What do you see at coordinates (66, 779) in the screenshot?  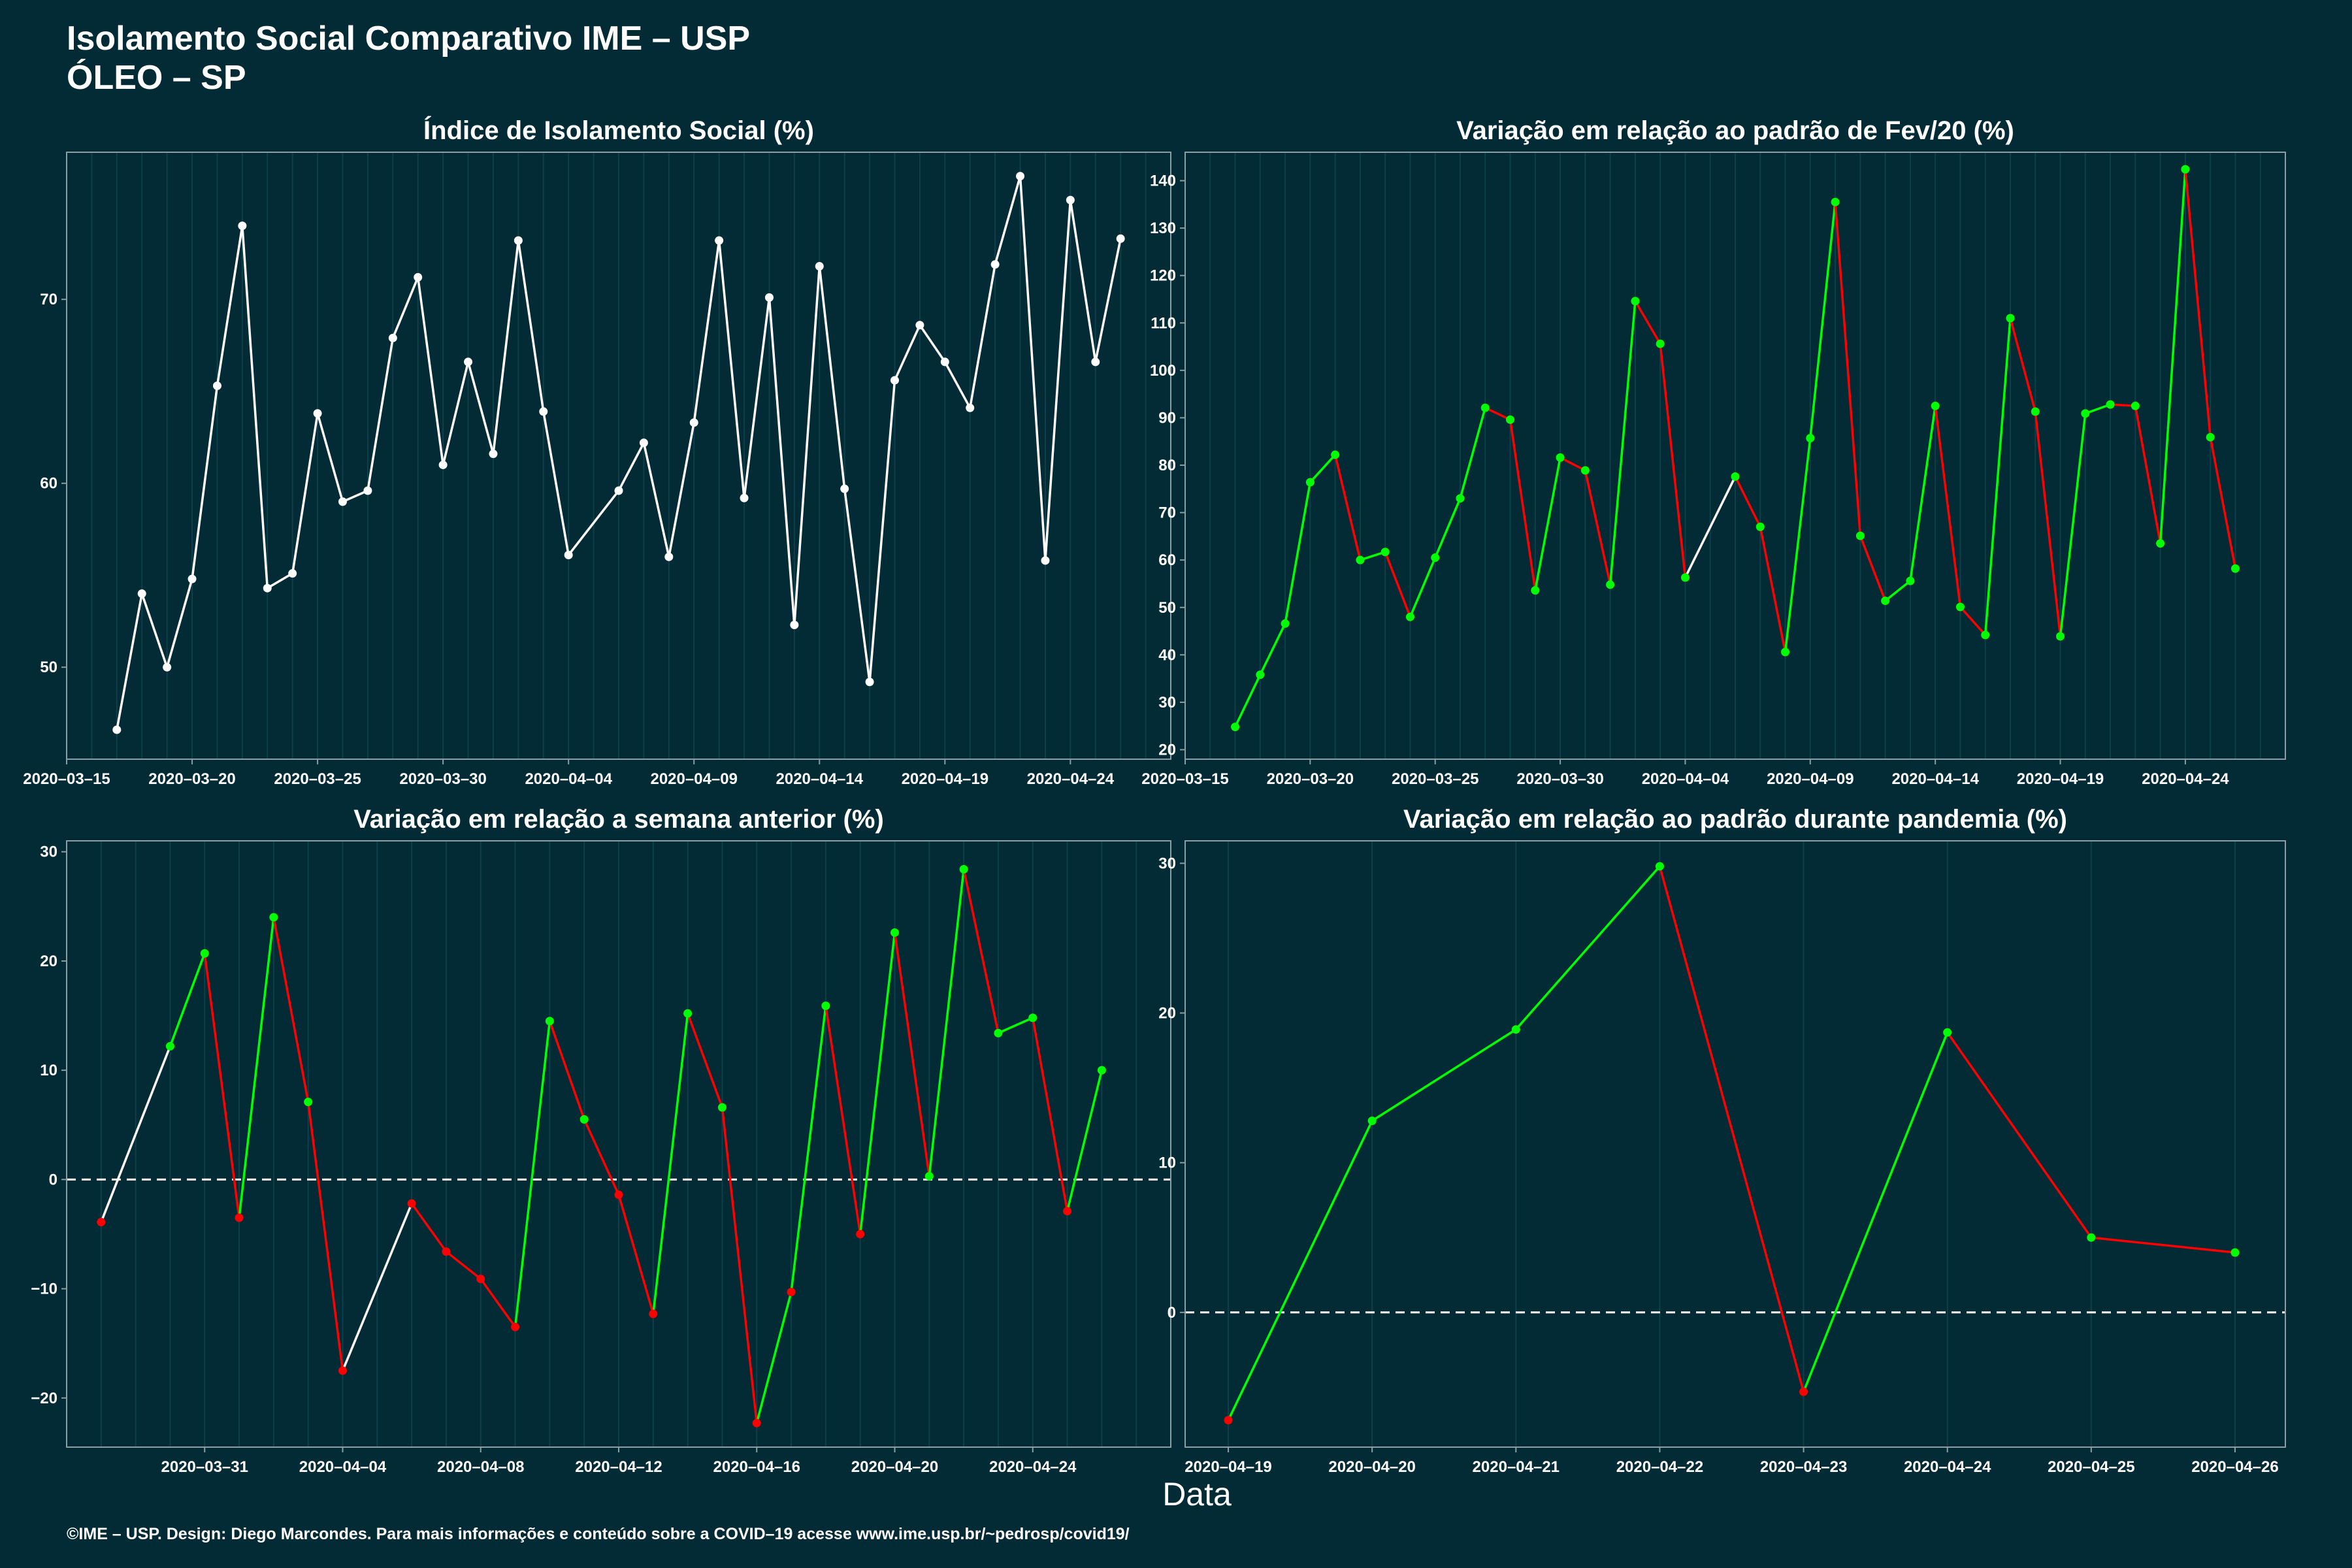 I see `x-tick-label: 2020–03–15` at bounding box center [66, 779].